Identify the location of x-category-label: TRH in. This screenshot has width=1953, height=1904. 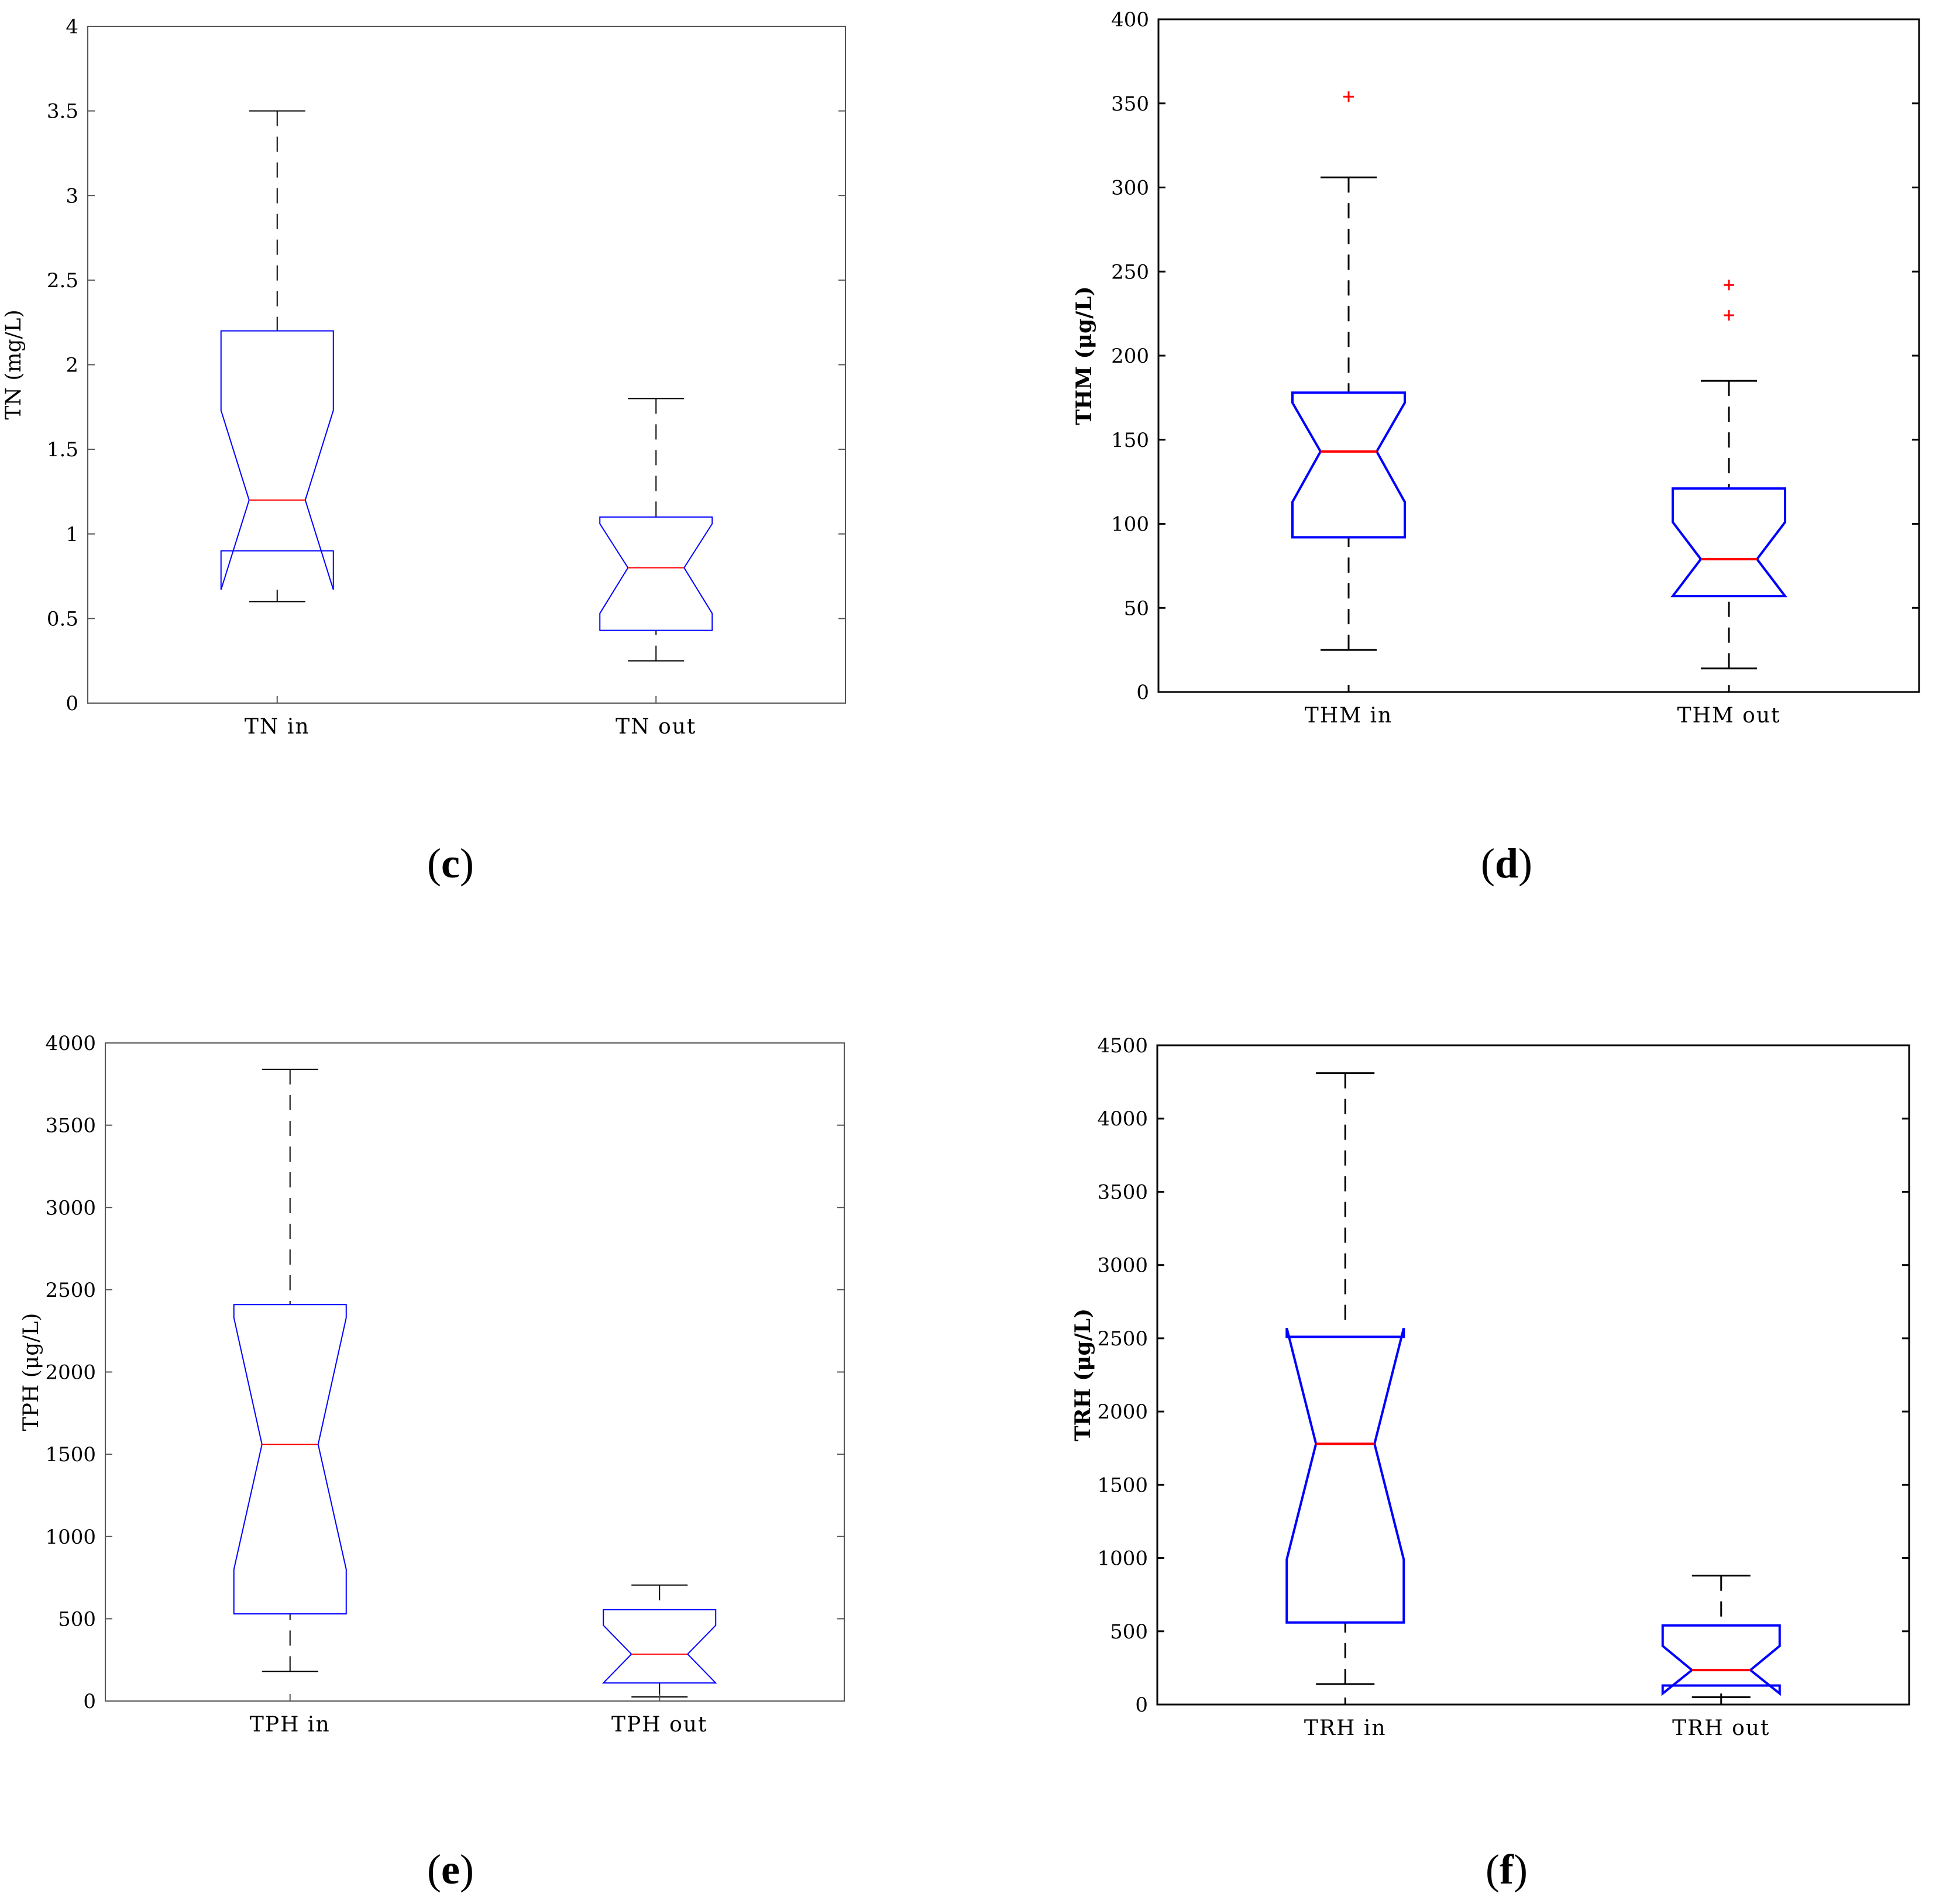
(1346, 1728).